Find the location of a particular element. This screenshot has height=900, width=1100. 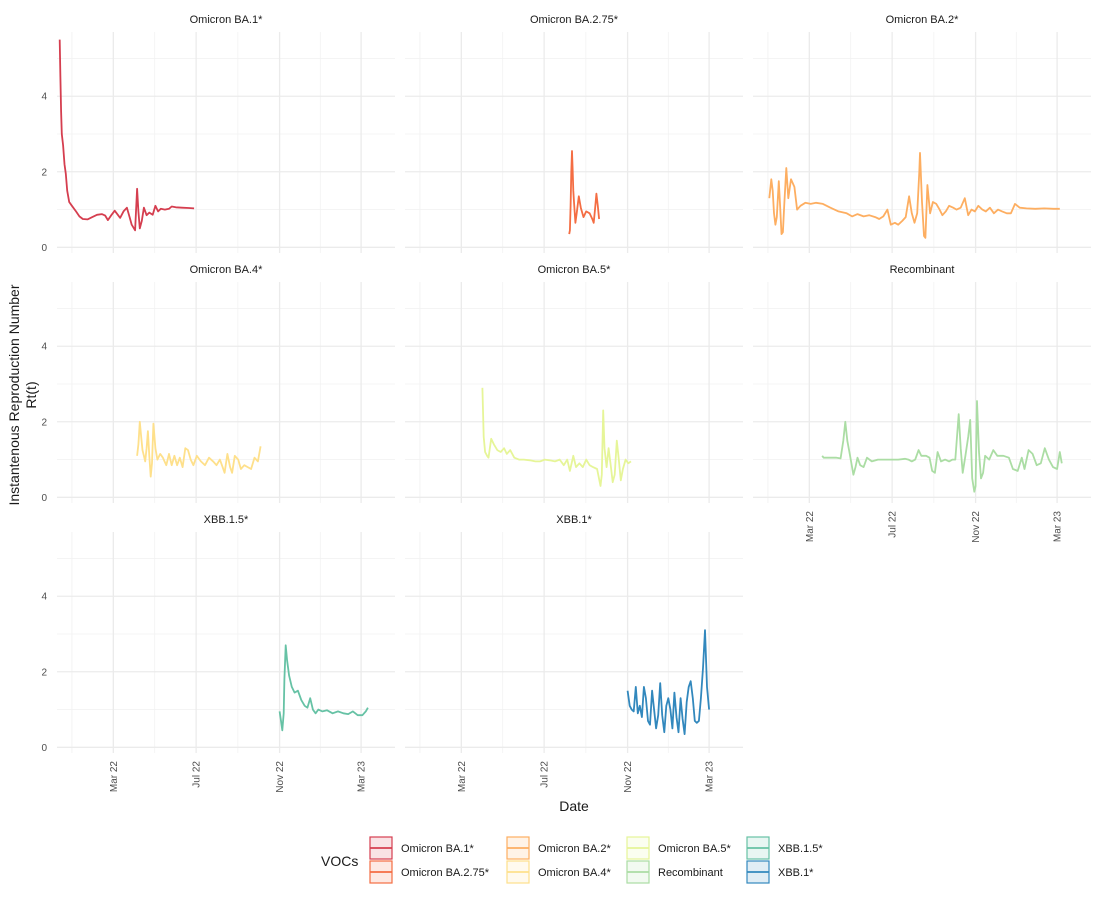

legend-item-omicron-ba-5: Omicron BA.5* is located at coordinates (678, 848).